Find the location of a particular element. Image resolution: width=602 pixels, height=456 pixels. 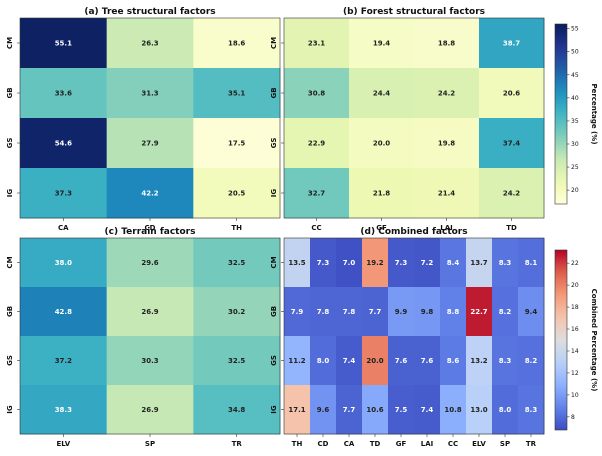

cell-value-label: 31.3 is located at coordinates (149, 94).